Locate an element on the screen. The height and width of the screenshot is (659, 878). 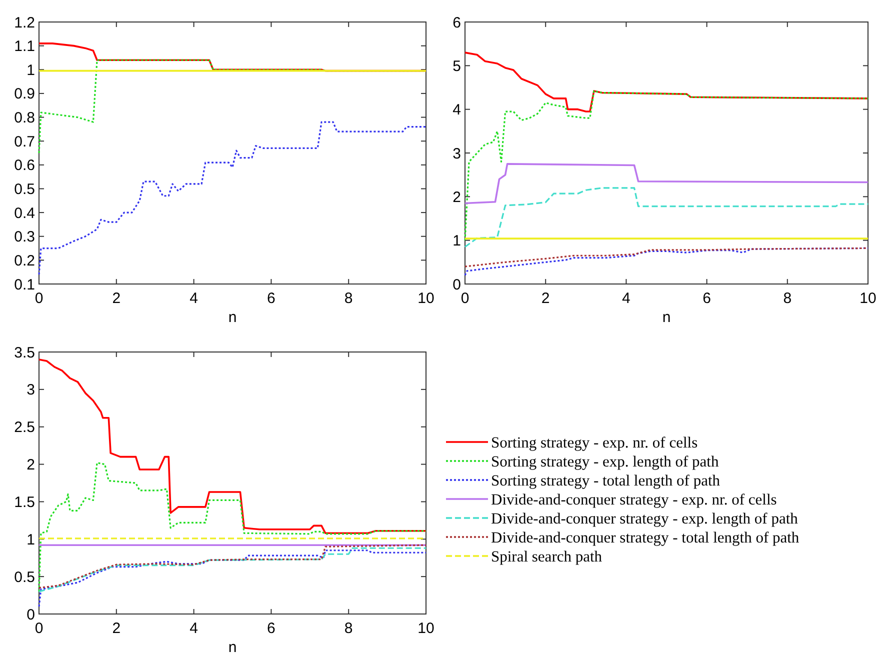
legend-label: Sorting strategy - total length of path is located at coordinates (605, 481).